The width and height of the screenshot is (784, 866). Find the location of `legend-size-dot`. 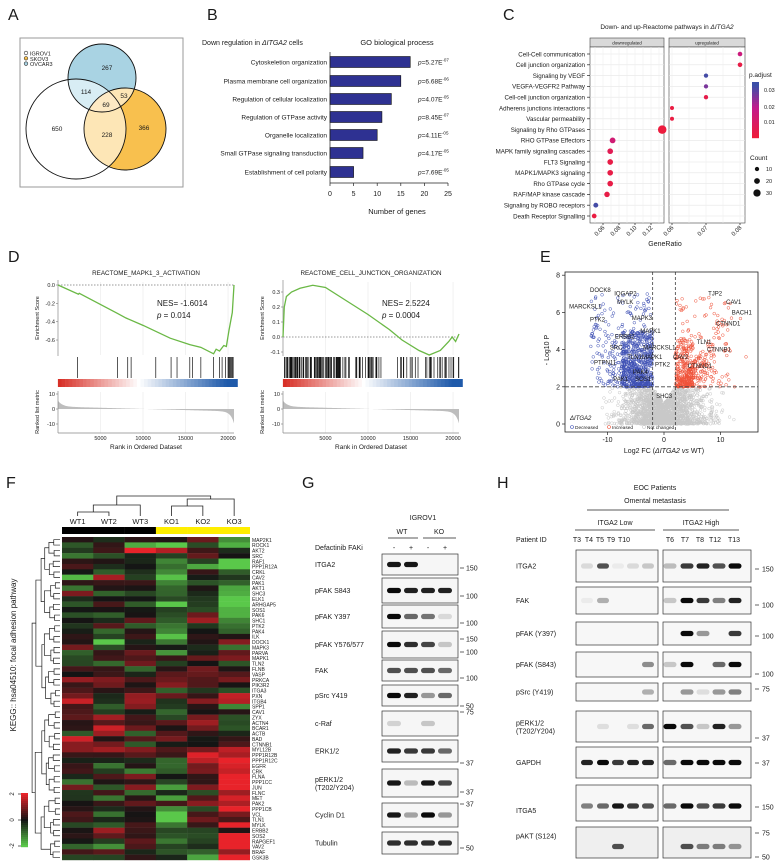

legend-size-dot is located at coordinates (757, 181).